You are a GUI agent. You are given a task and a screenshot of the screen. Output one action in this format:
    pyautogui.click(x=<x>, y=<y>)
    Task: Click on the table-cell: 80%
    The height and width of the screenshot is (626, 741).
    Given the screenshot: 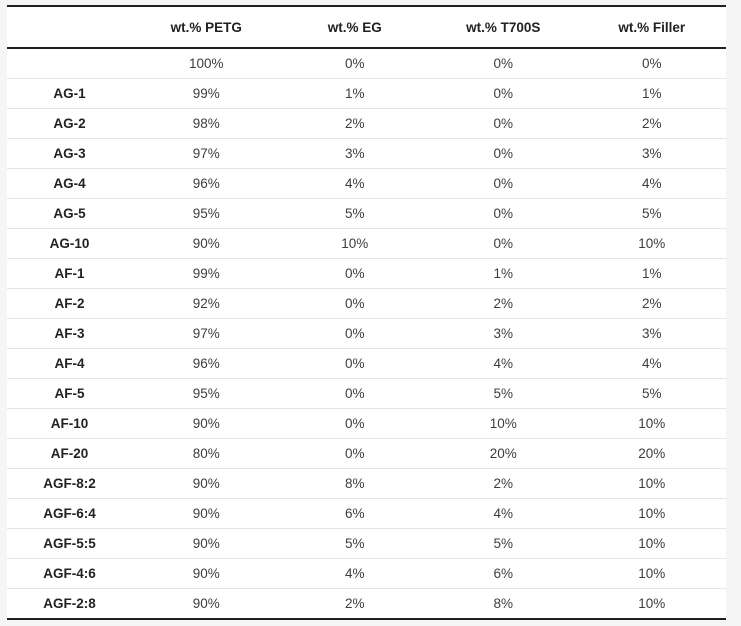 What is the action you would take?
    pyautogui.click(x=206, y=453)
    